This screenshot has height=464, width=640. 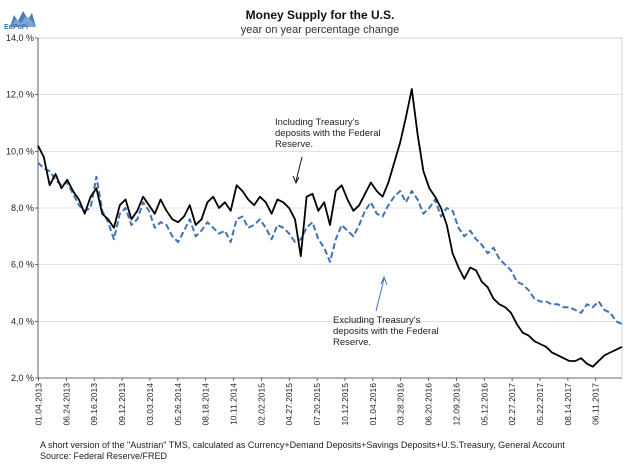 What do you see at coordinates (206, 404) in the screenshot?
I see `x-tick-label: 08.18.2014` at bounding box center [206, 404].